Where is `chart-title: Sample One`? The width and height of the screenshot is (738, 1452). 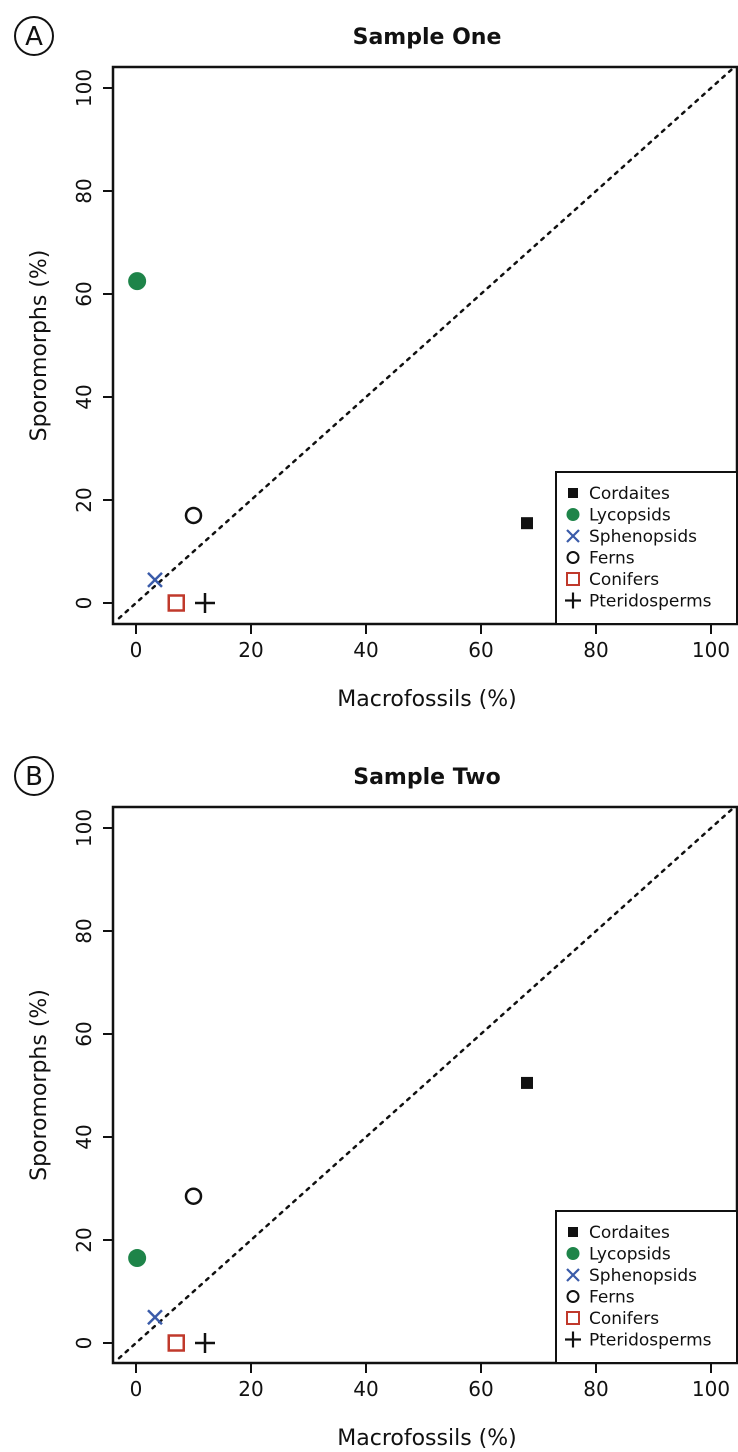
chart-title: Sample One is located at coordinates (427, 37).